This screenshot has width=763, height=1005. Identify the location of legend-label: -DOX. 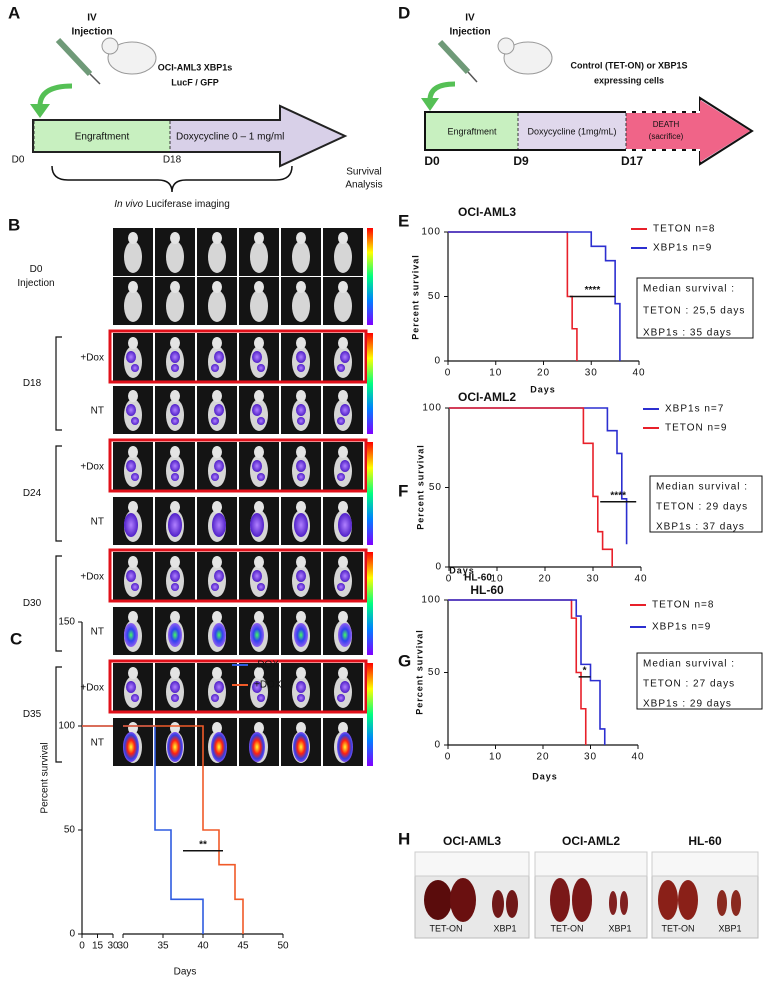
(266, 665).